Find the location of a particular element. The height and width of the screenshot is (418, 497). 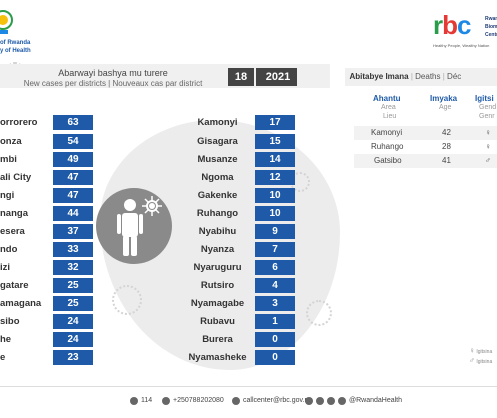

district-row: Nyabihu 9 is located at coordinates (240, 231).